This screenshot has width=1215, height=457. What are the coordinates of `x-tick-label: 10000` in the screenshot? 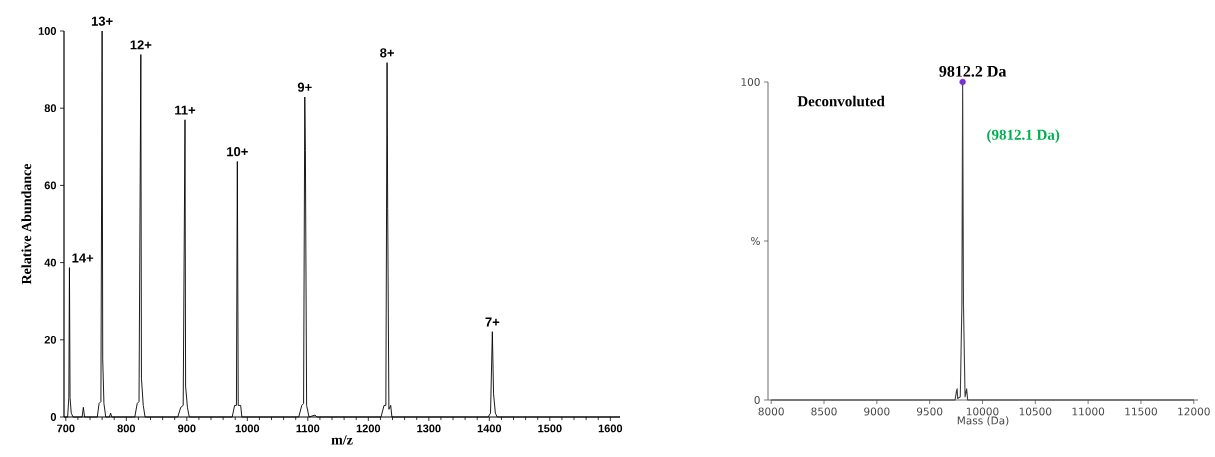 It's located at (982, 411).